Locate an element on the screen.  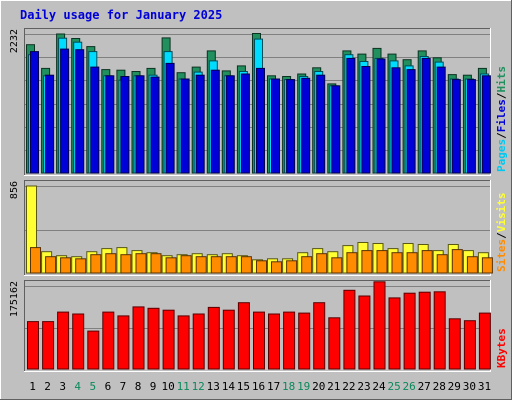
x-tick-label: 29 is located at coordinates (454, 386).